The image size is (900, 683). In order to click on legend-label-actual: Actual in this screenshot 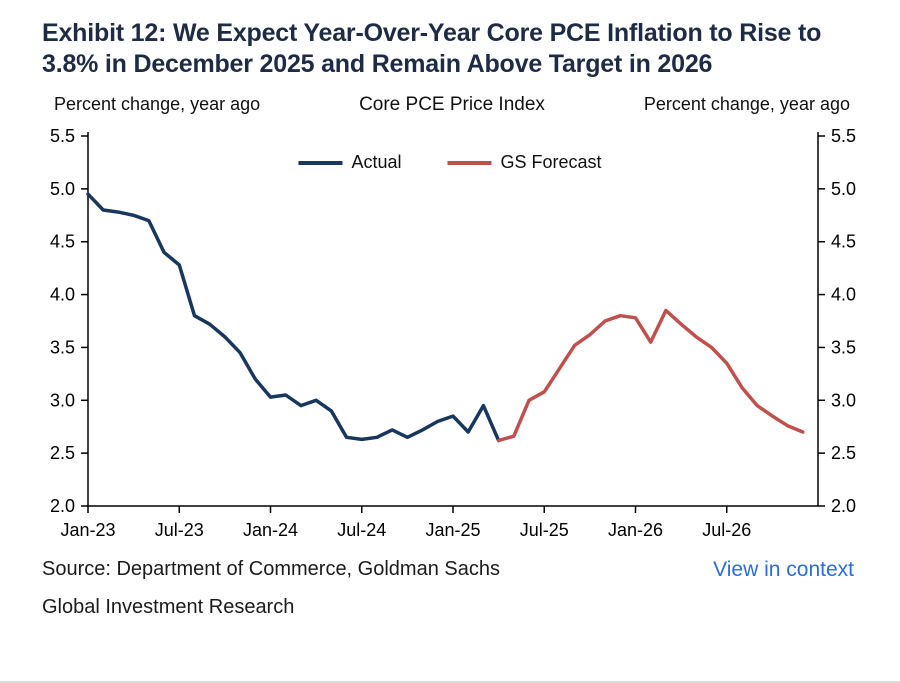, I will do `click(376, 162)`.